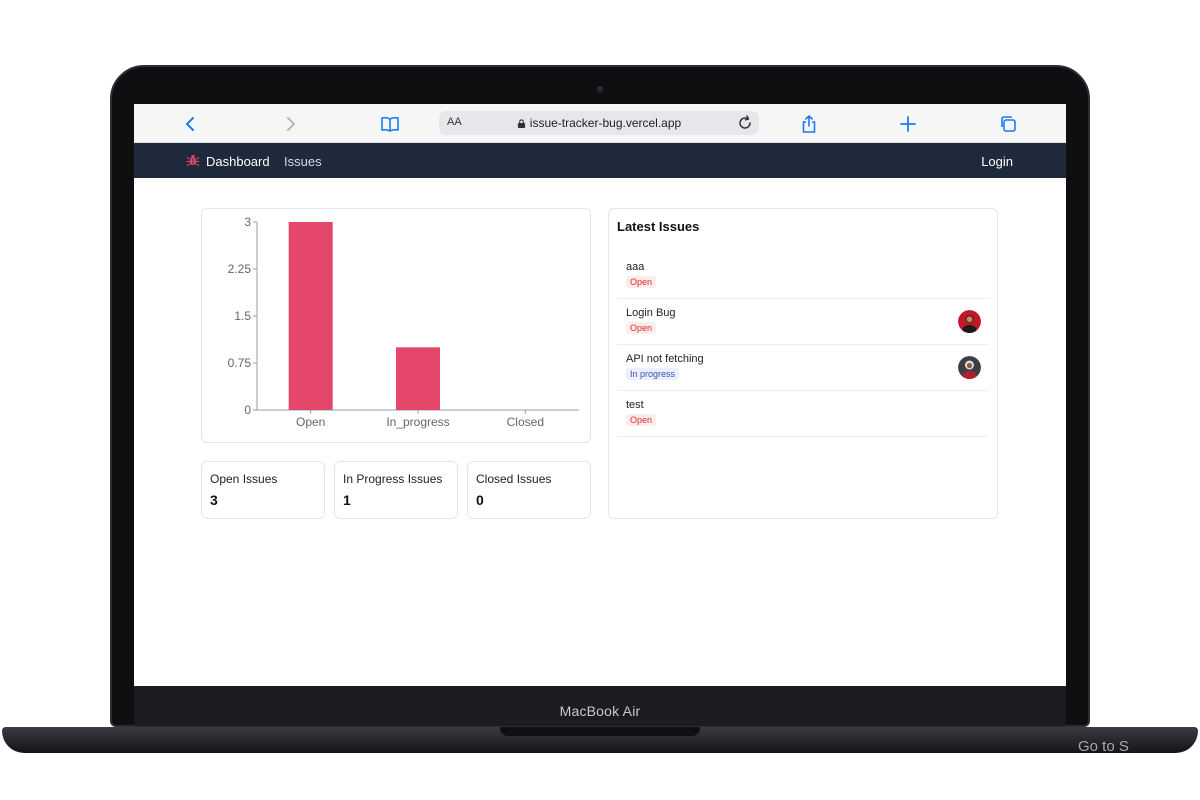  I want to click on camera, so click(600, 89).